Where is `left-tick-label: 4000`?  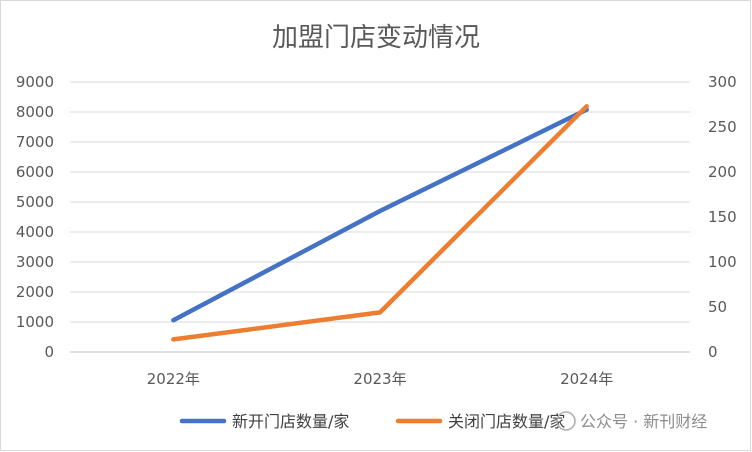
left-tick-label: 4000 is located at coordinates (35, 232).